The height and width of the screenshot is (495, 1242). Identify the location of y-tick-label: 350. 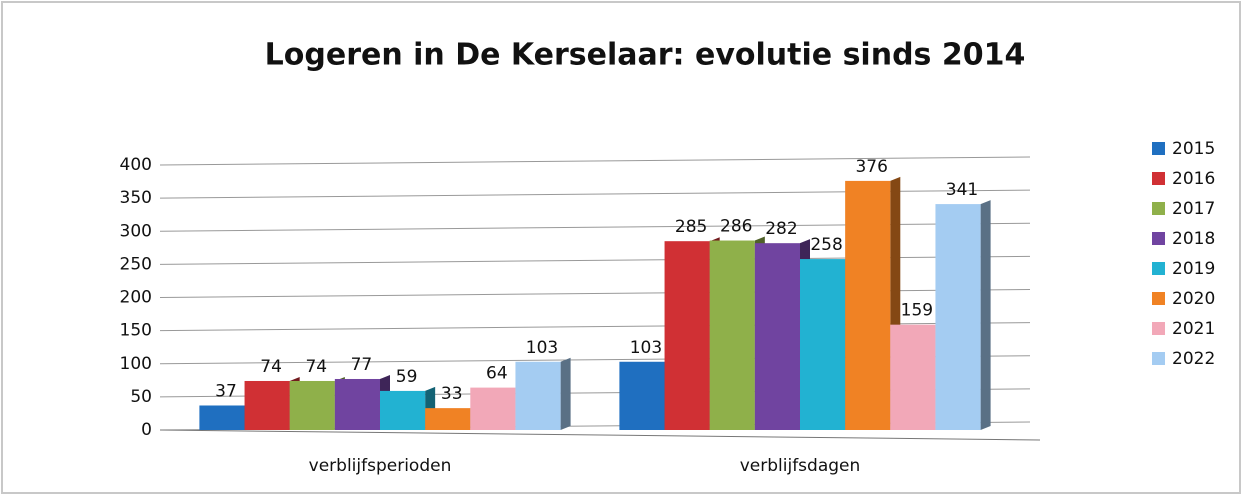
(136, 198).